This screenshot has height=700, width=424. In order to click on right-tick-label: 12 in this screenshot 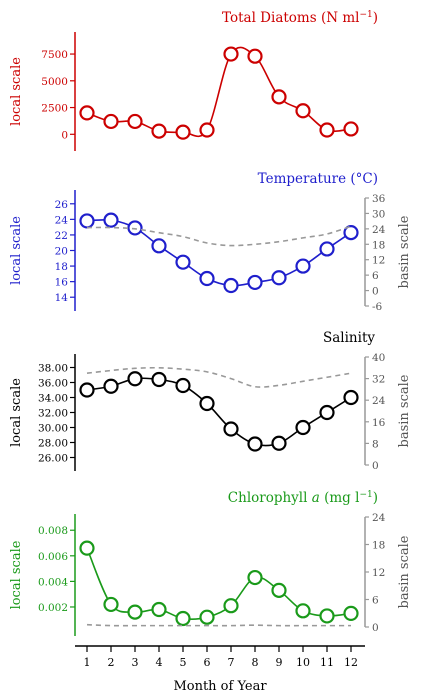, I will do `click(378, 573)`.